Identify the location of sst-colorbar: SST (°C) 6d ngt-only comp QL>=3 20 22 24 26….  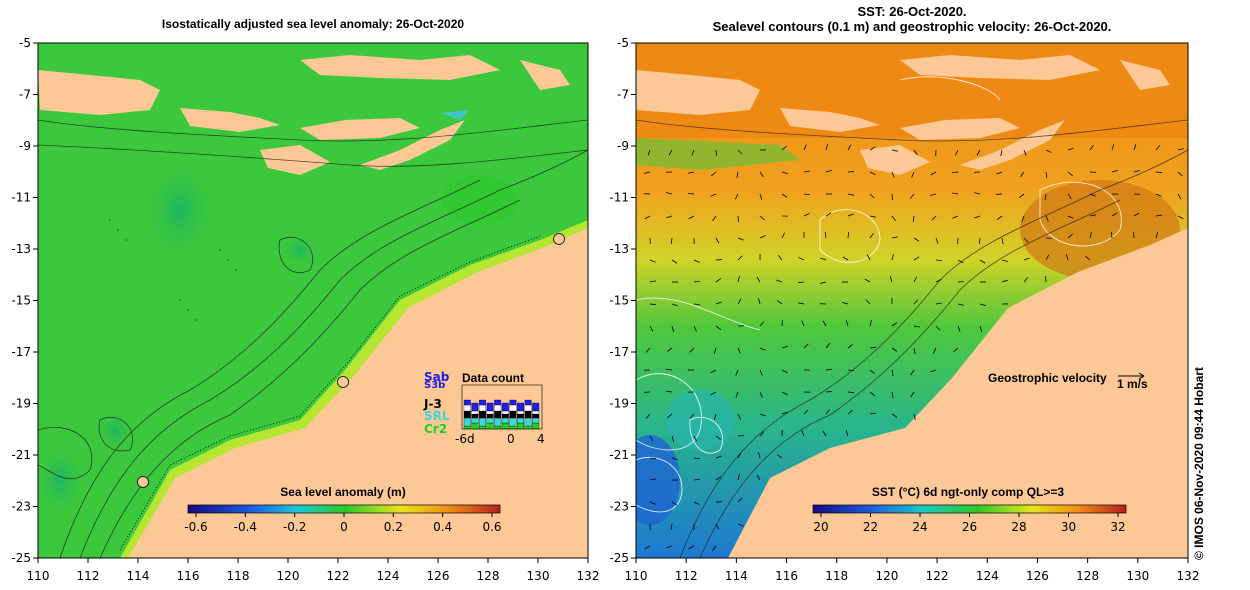
(969, 509).